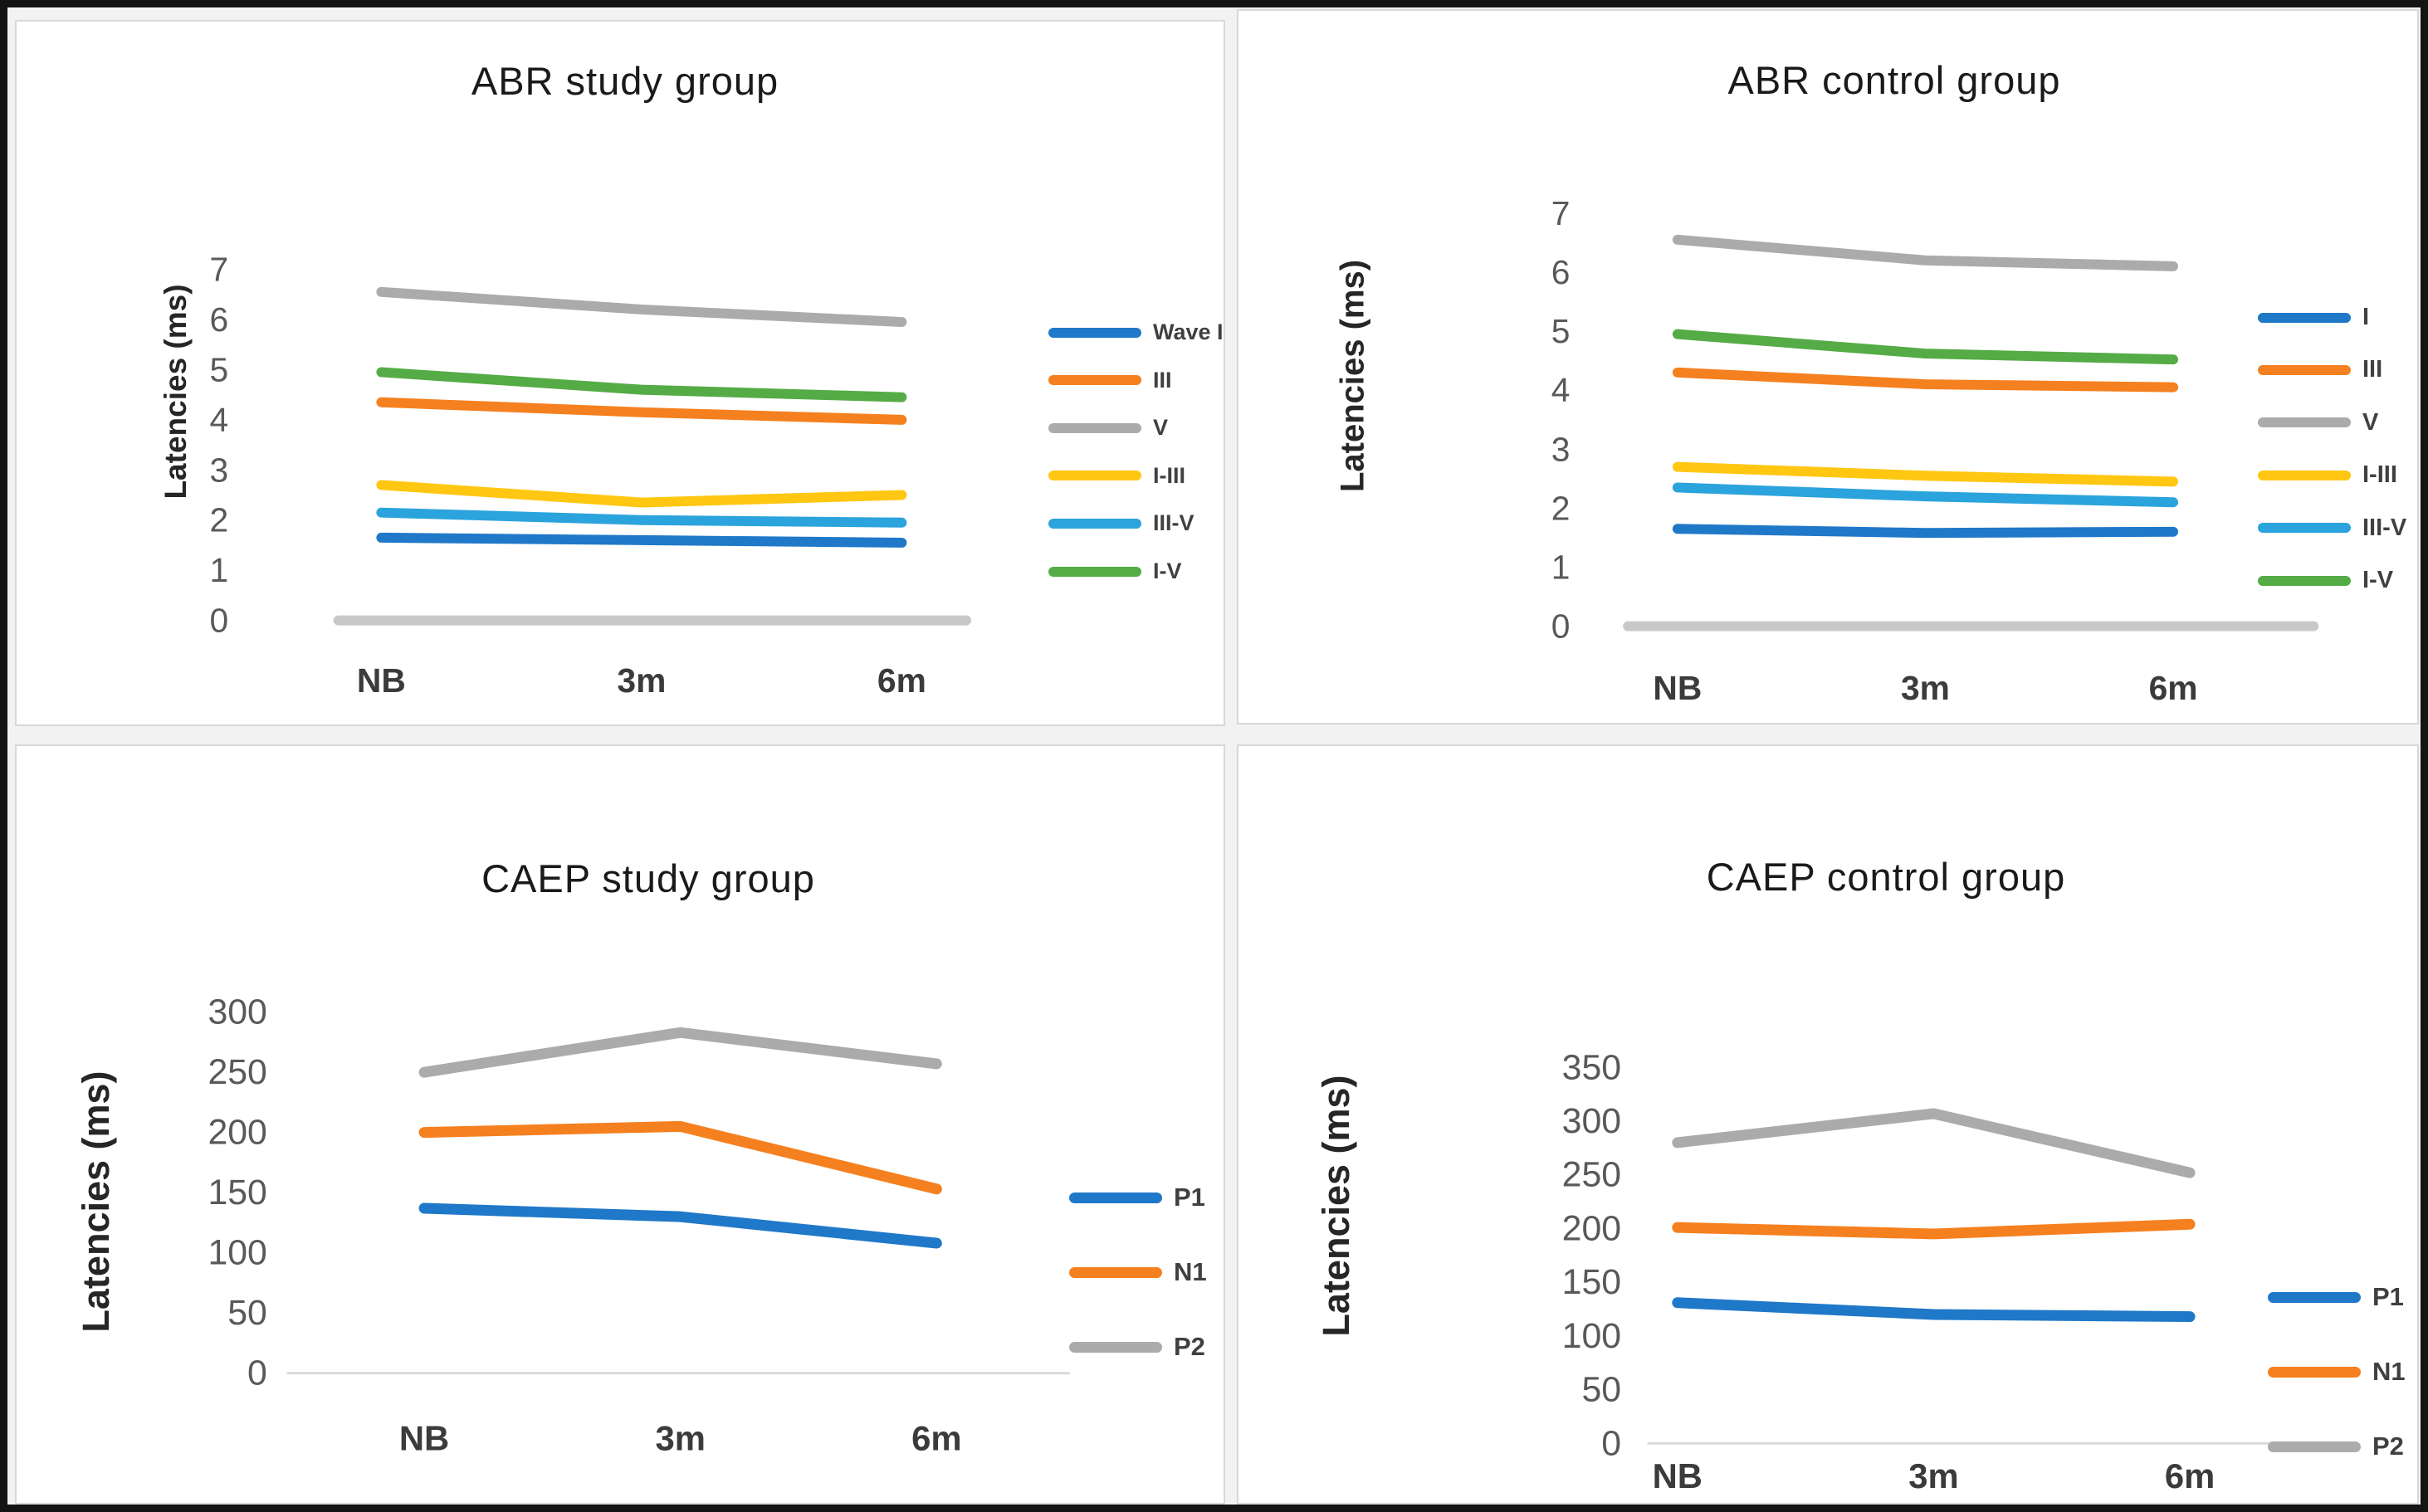 This screenshot has width=2428, height=1512. I want to click on series-line-i, so click(1925, 532).